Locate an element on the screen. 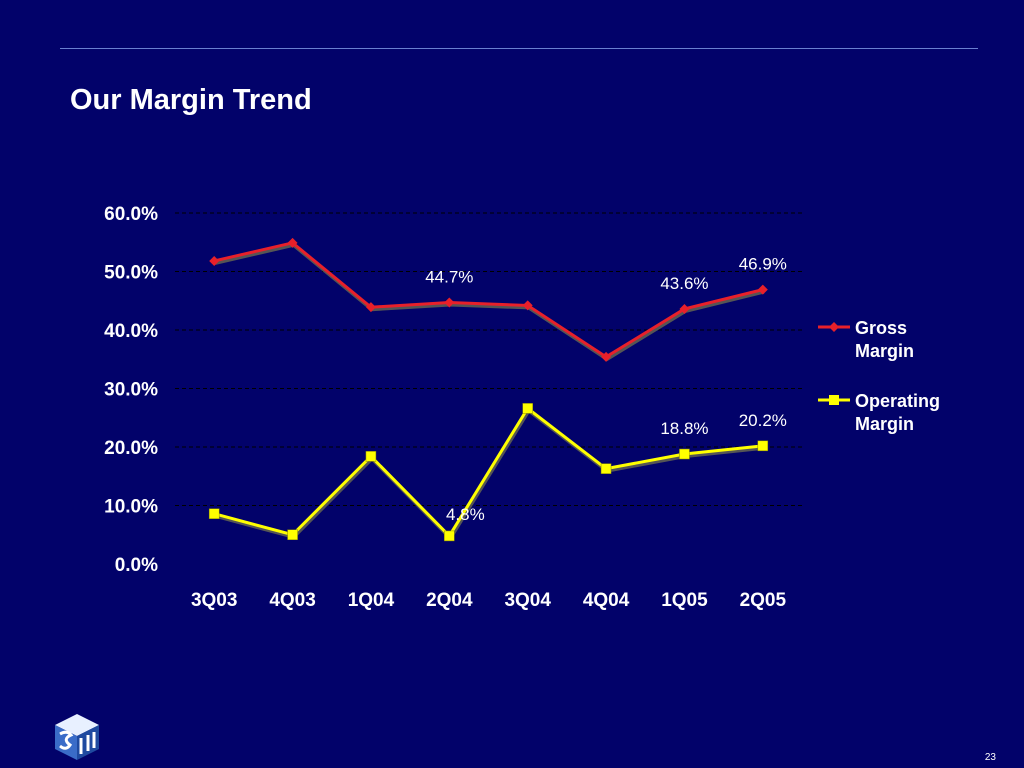 The image size is (1024, 768). x-tick-label: 1Q05 is located at coordinates (684, 600).